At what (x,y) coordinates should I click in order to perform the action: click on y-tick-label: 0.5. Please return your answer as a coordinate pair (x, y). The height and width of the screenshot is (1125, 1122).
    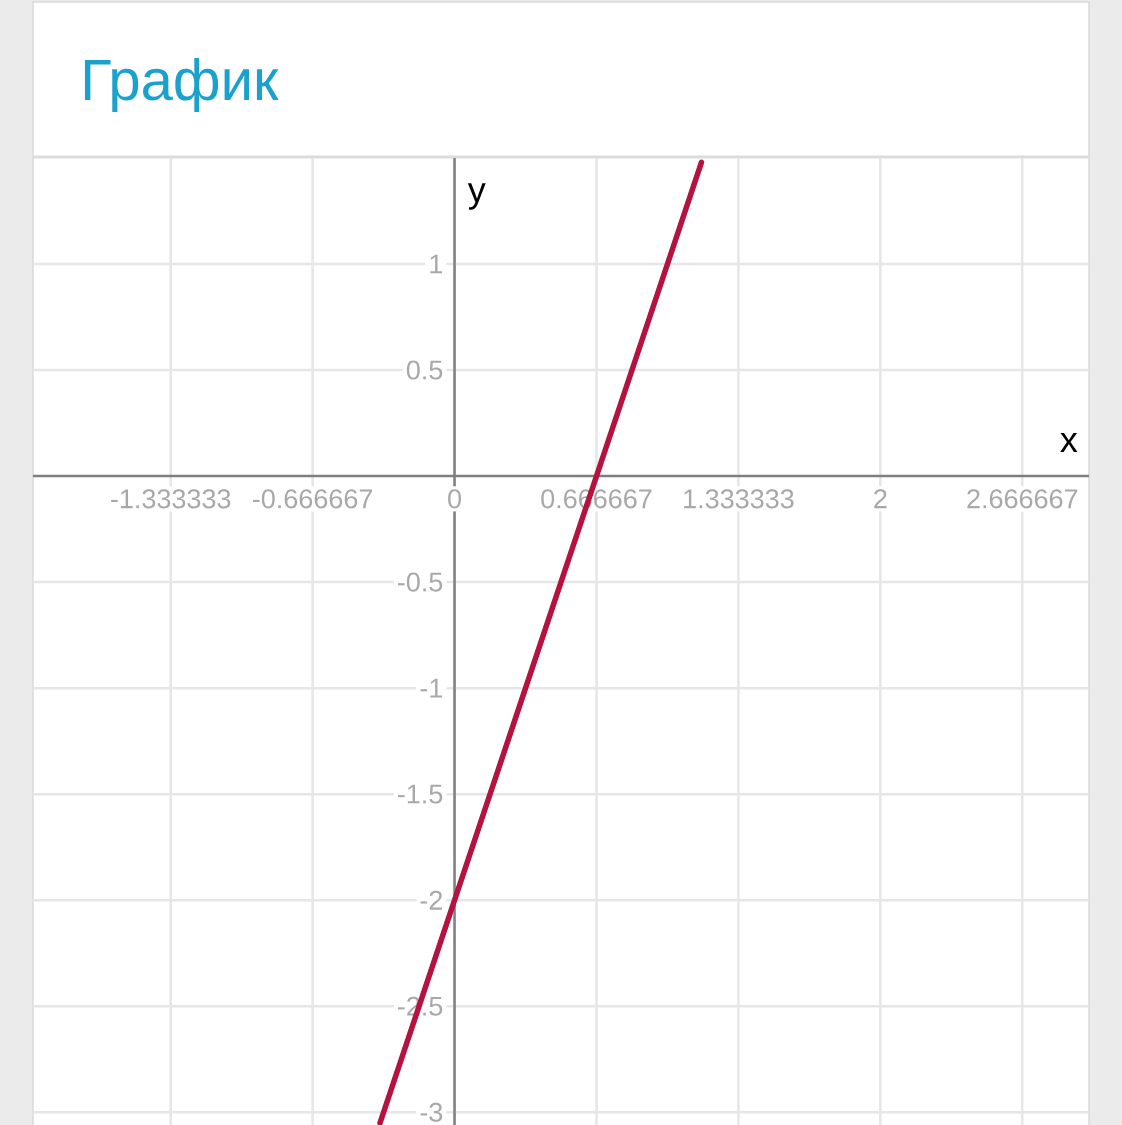
    Looking at the image, I should click on (424, 370).